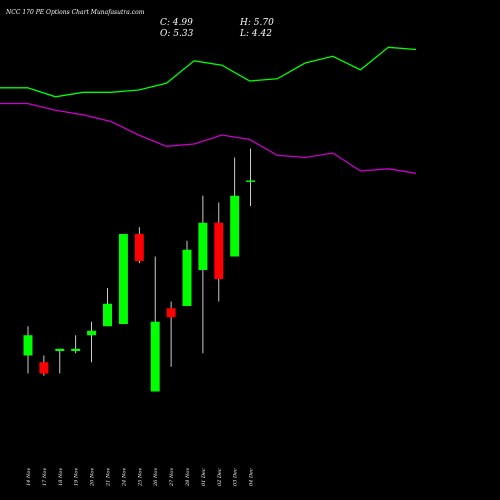 The image size is (500, 500). Describe the element at coordinates (156, 477) in the screenshot. I see `x-tick-label: 26 Nov` at that location.